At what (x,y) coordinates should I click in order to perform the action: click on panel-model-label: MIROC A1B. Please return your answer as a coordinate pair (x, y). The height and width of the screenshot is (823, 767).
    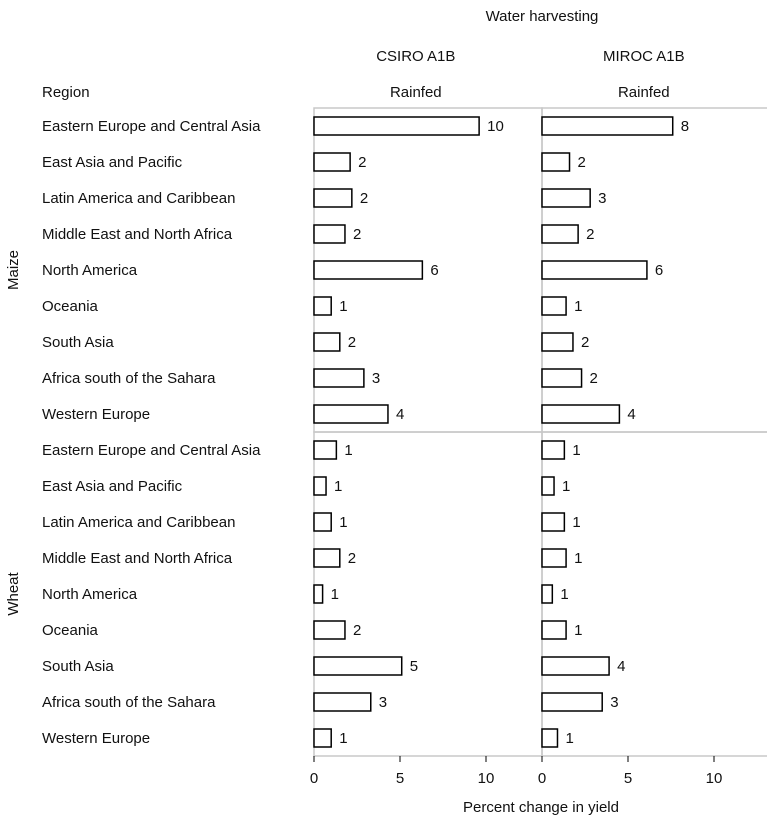
    Looking at the image, I should click on (644, 56).